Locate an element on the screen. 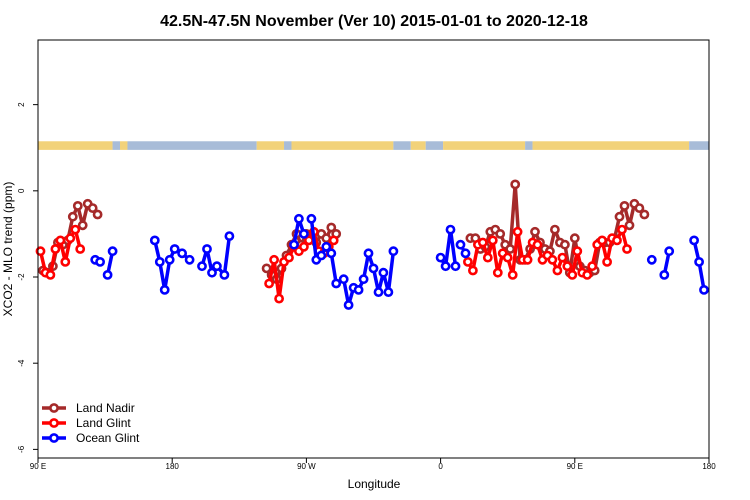 The image size is (750, 500). legend-label: Ocean Glint is located at coordinates (108, 438).